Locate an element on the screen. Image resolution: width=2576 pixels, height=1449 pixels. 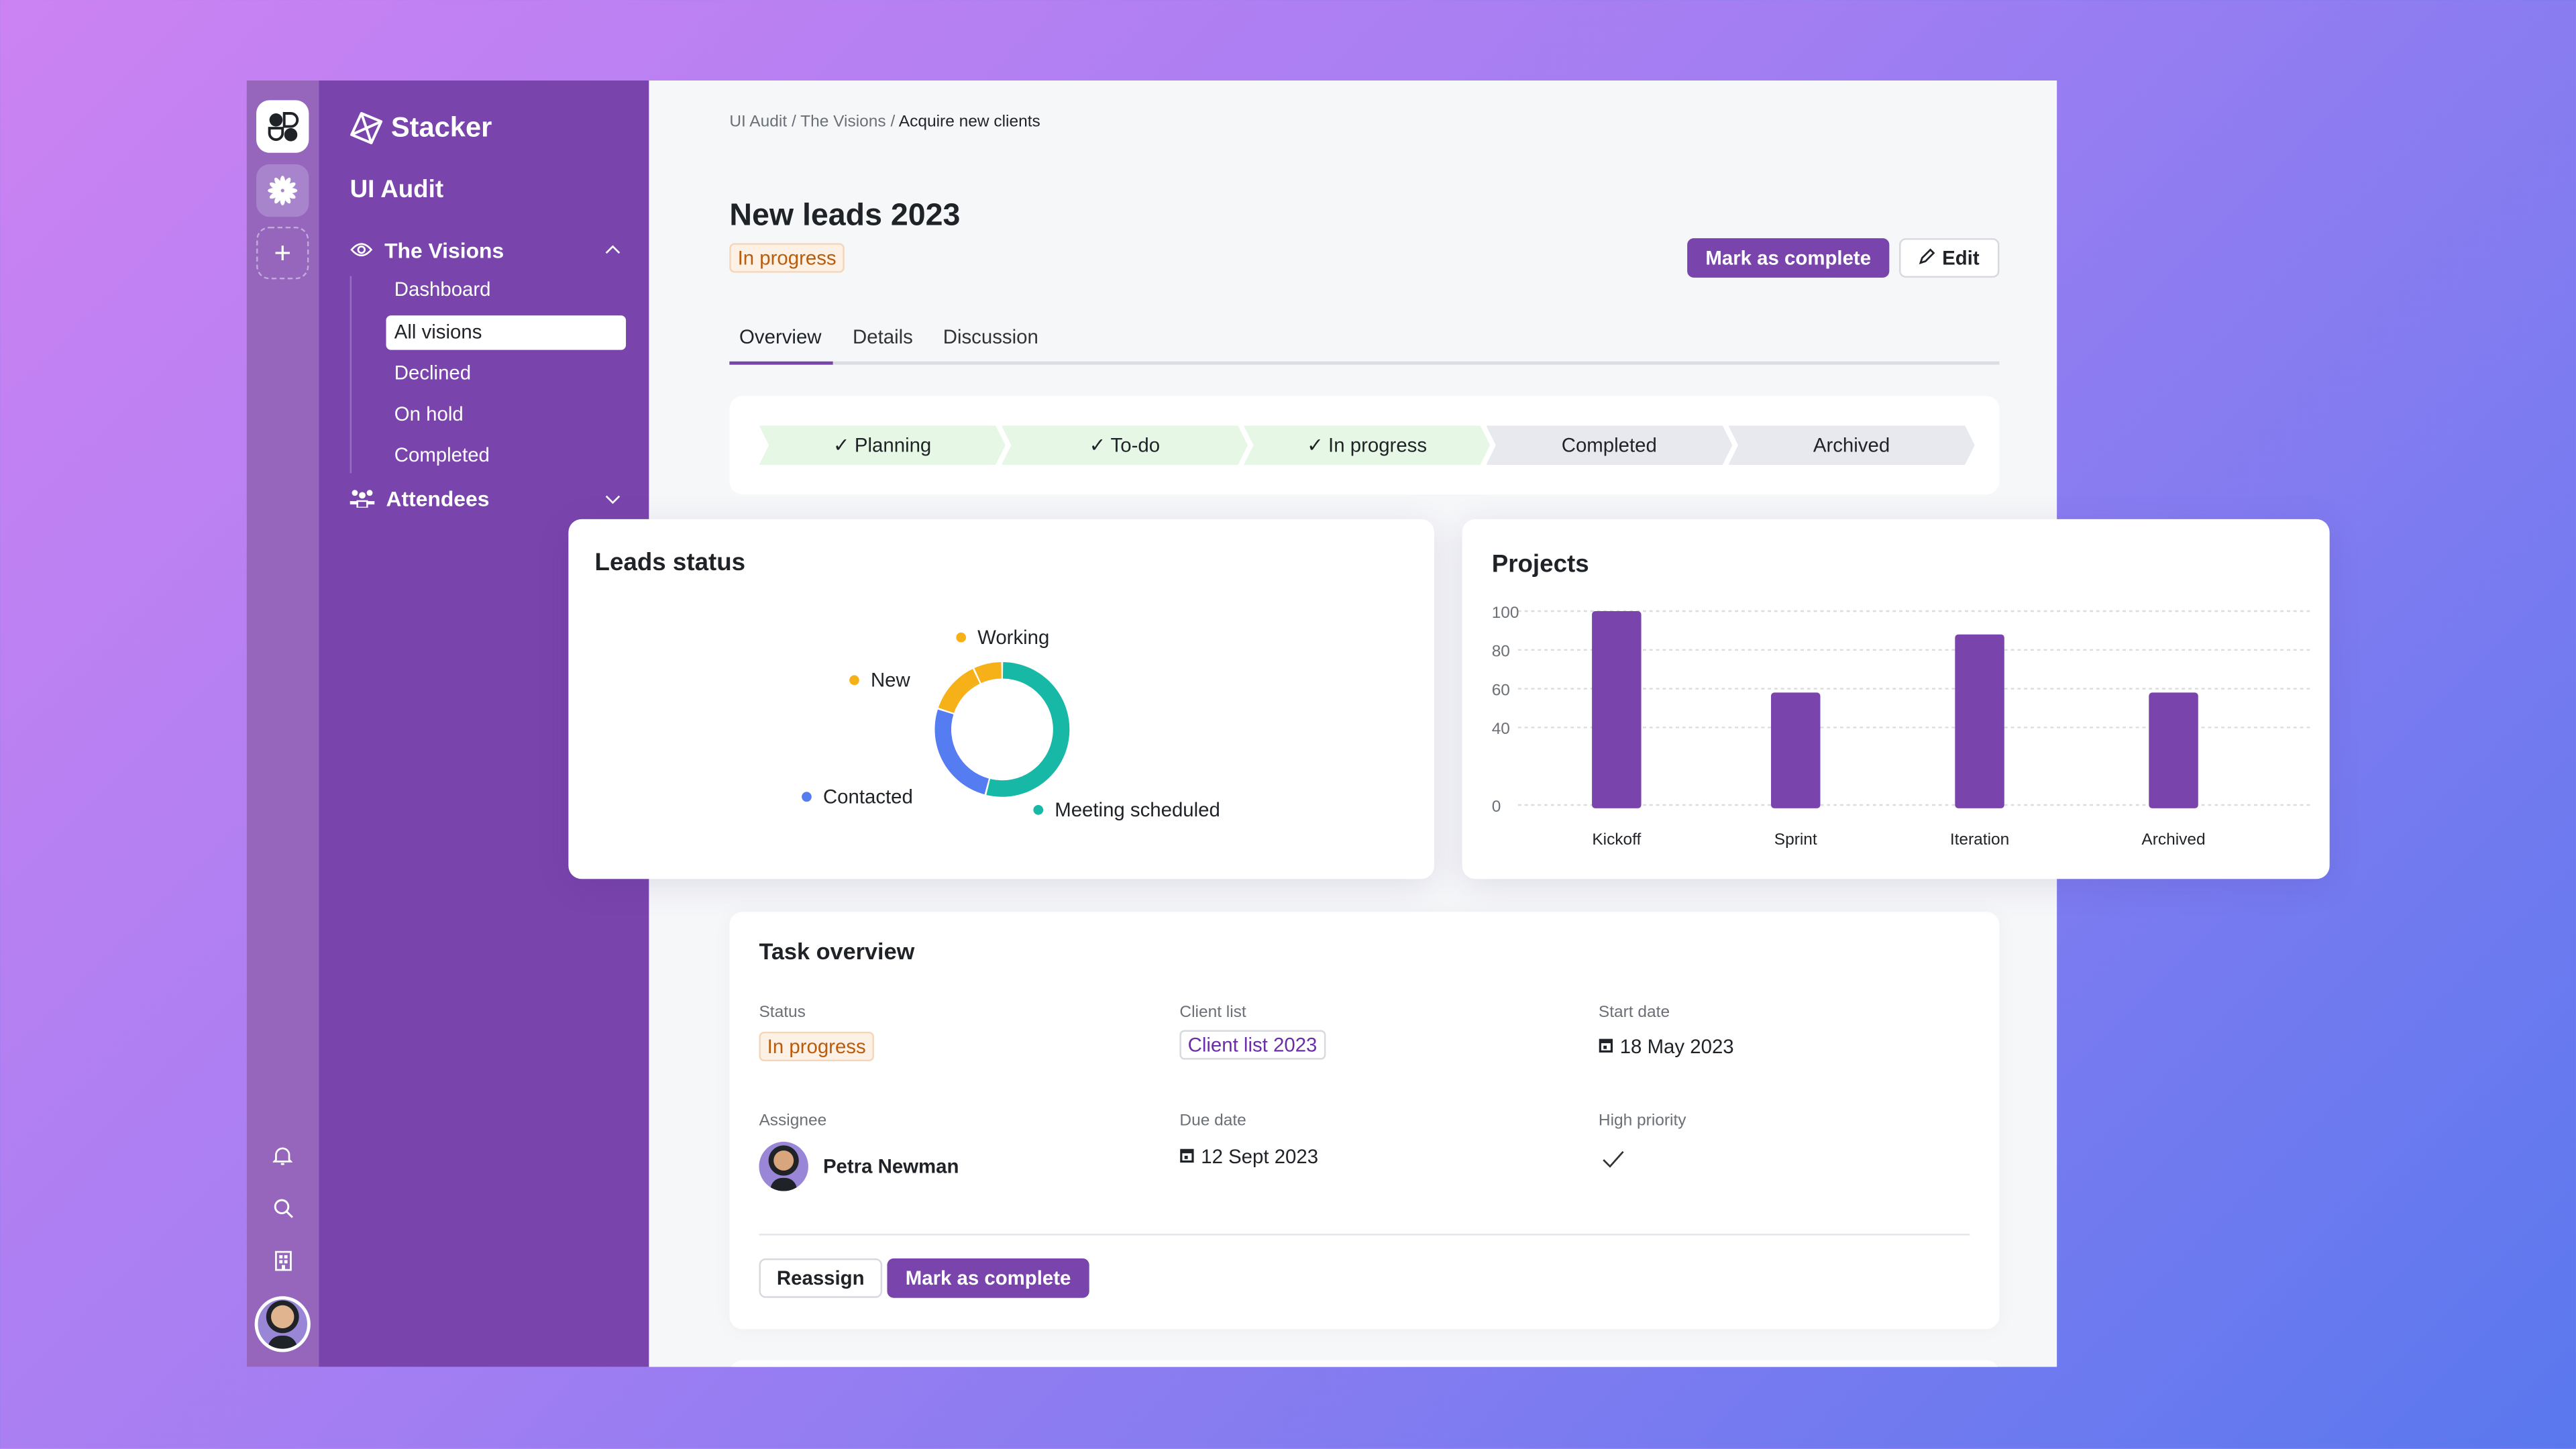
y-tick-label: 60 is located at coordinates (1501, 690).